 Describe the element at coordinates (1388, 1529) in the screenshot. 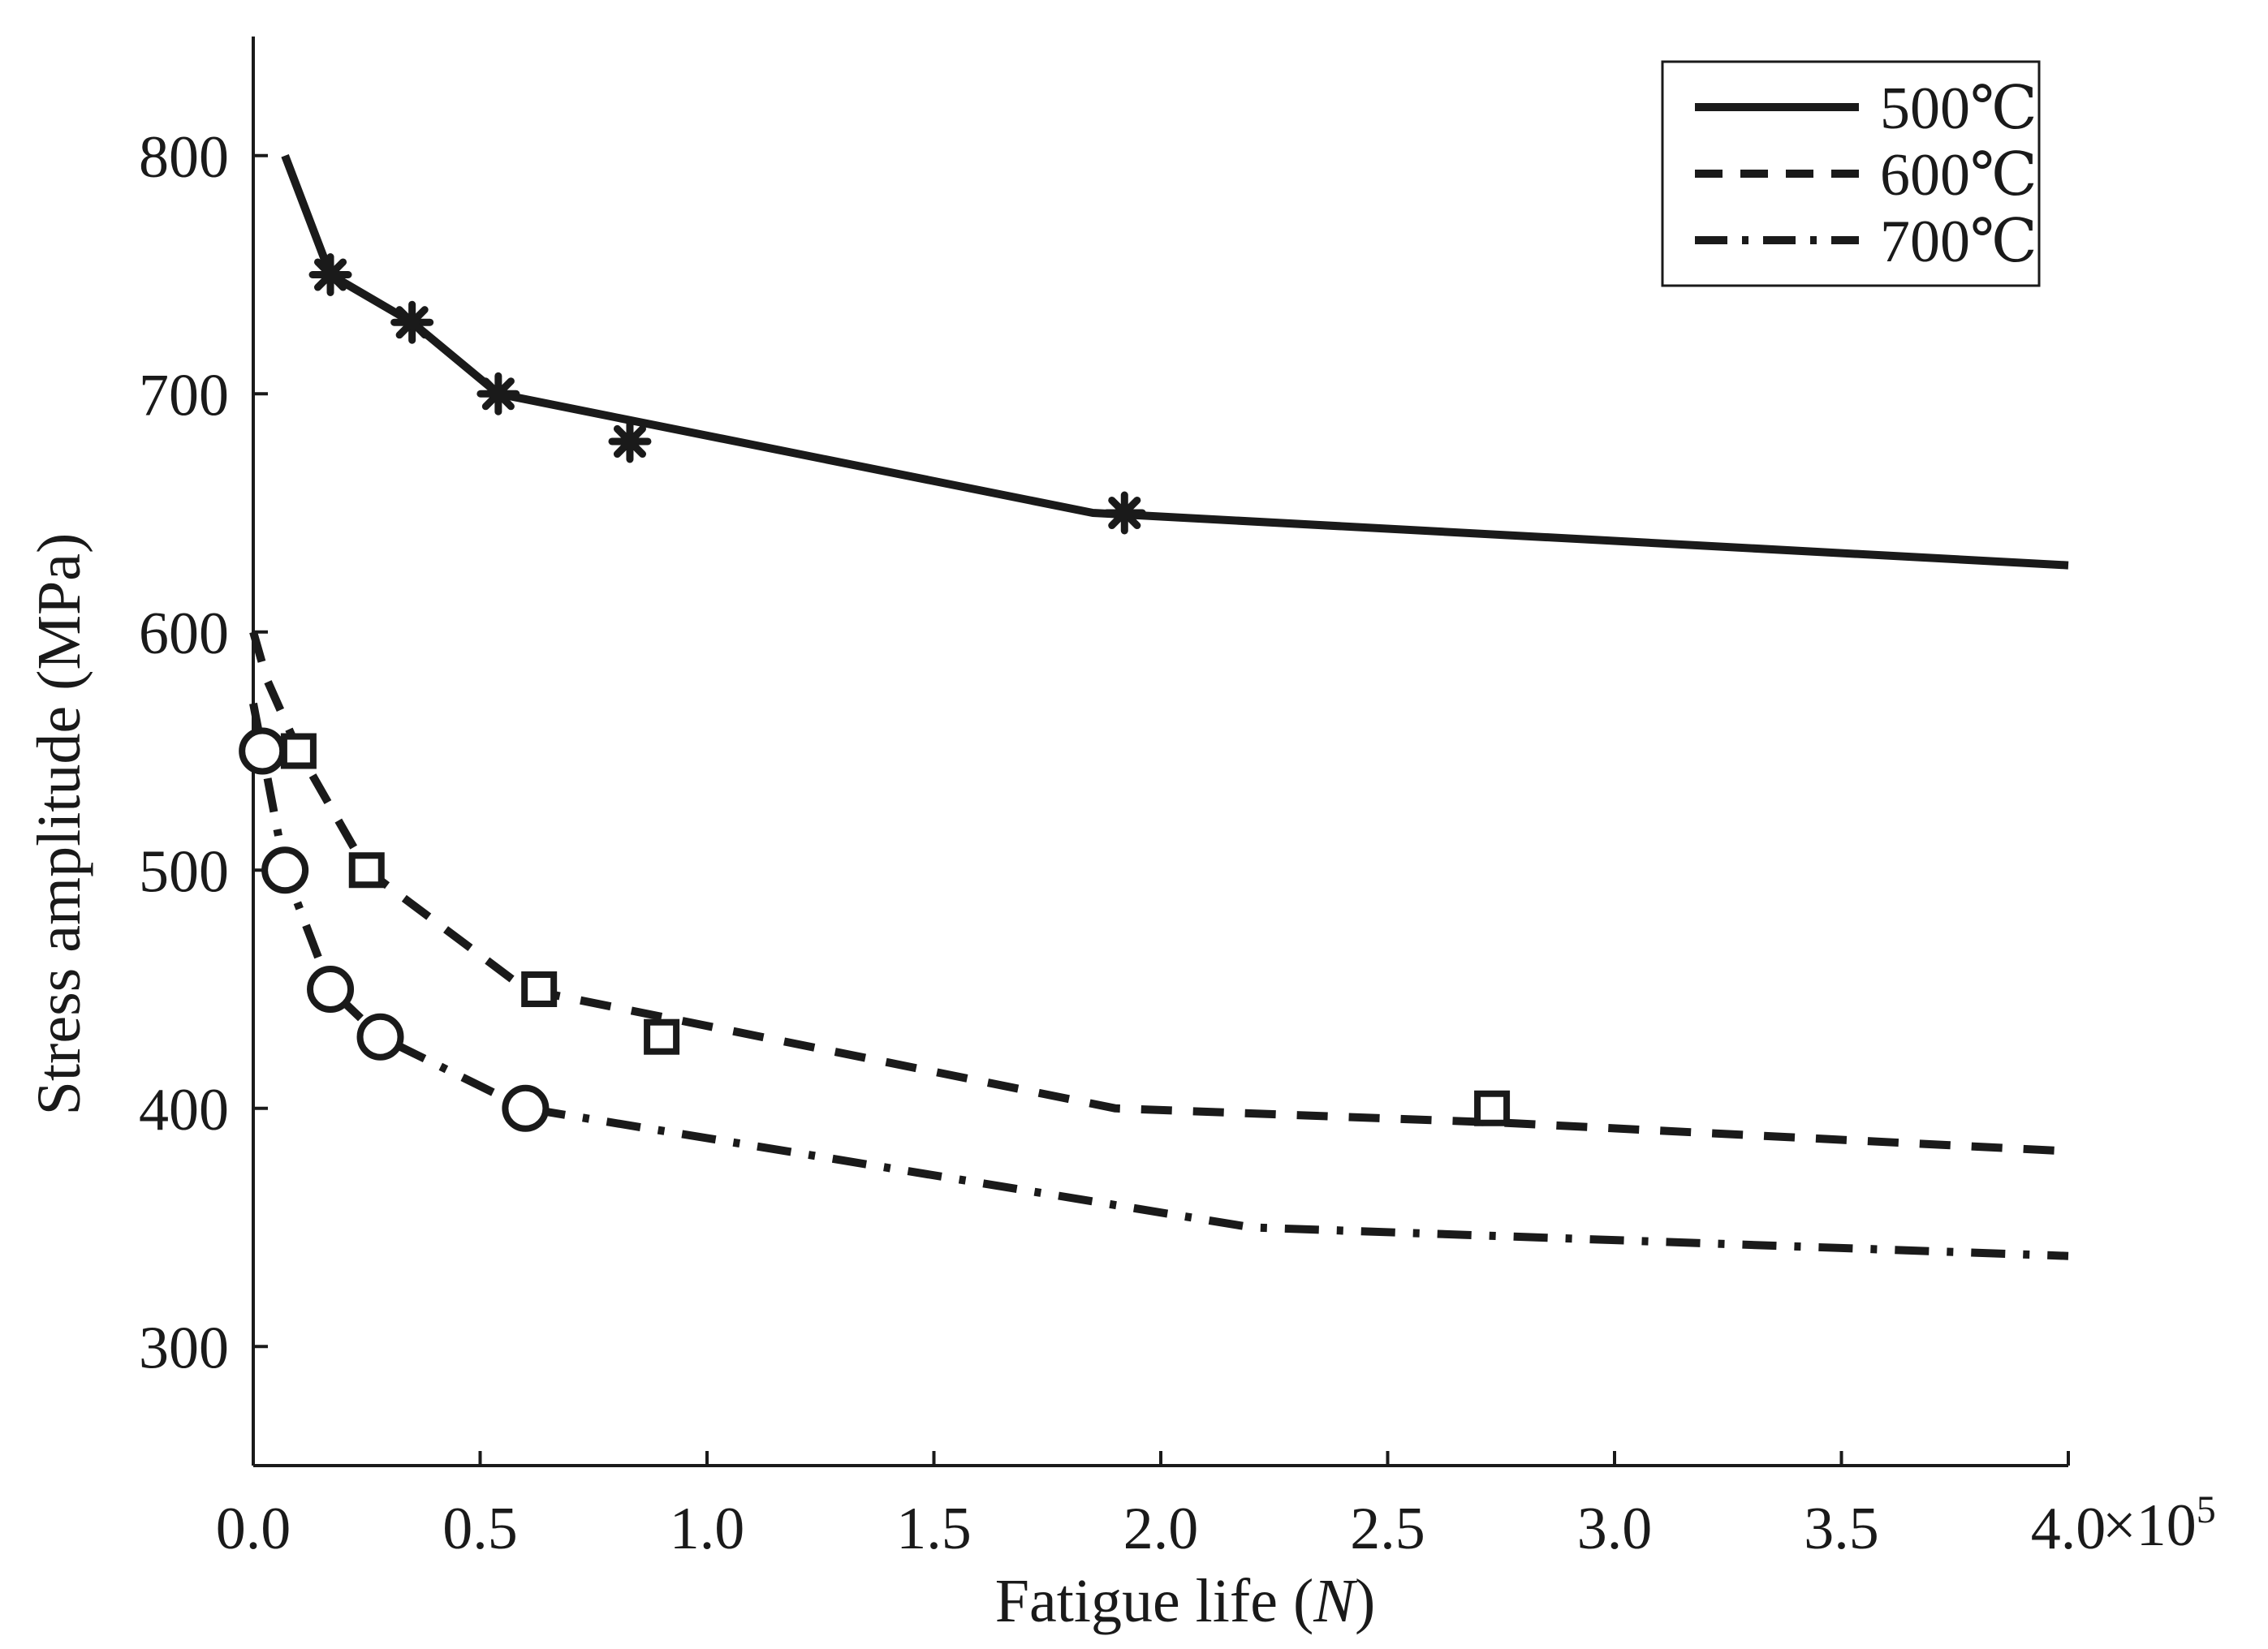

I see `x-tick-label: 2.5` at that location.